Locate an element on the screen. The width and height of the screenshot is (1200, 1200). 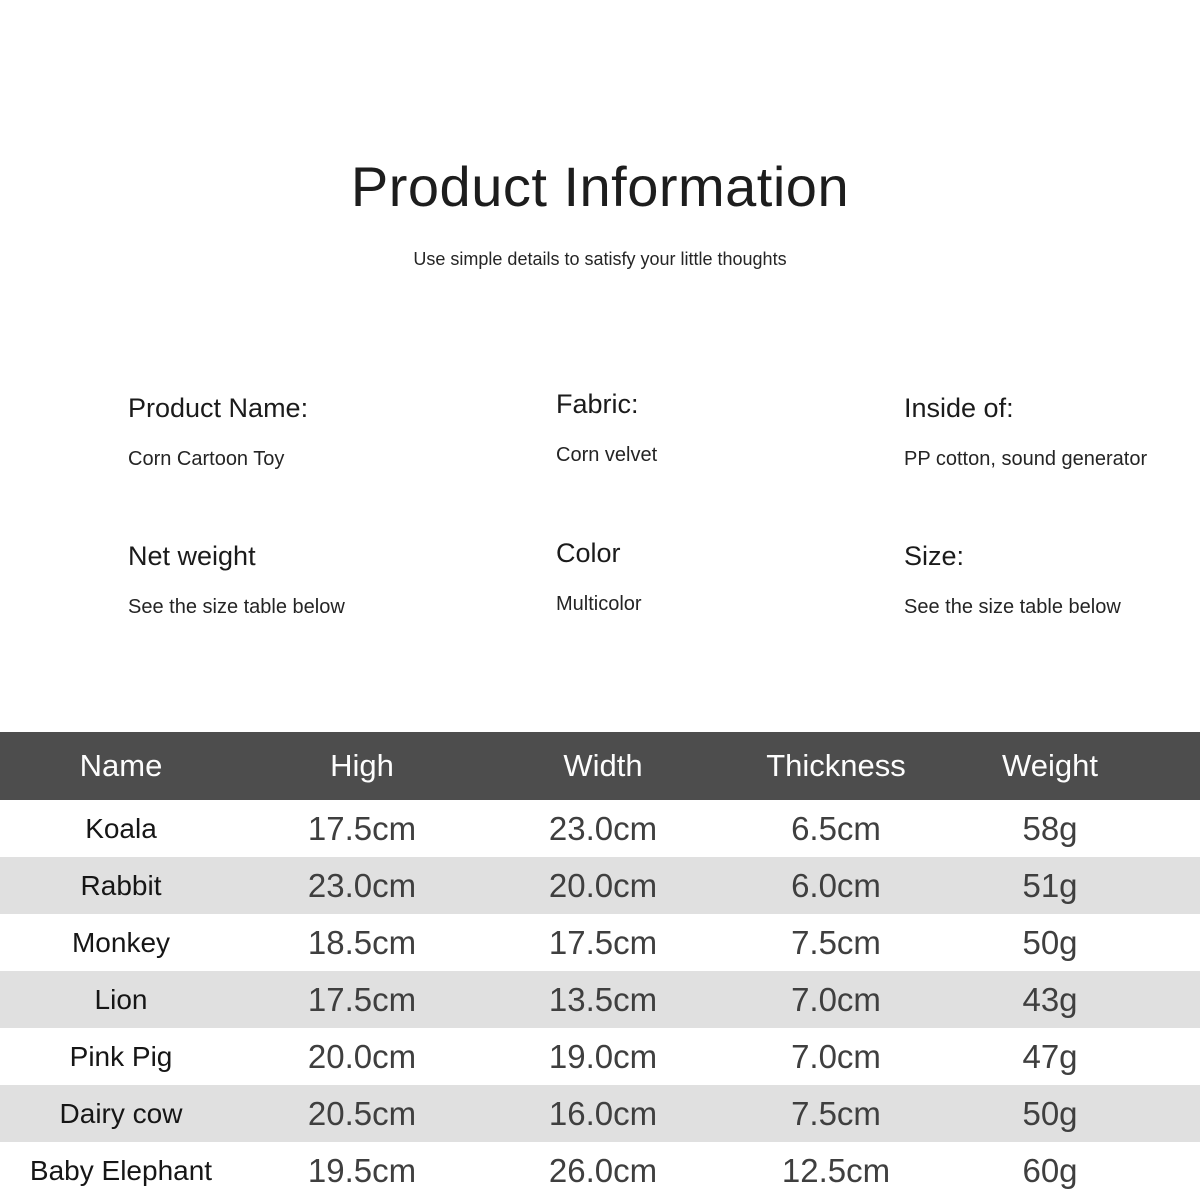
spec-net-weight: Net weight See the size table below is located at coordinates (236, 579).